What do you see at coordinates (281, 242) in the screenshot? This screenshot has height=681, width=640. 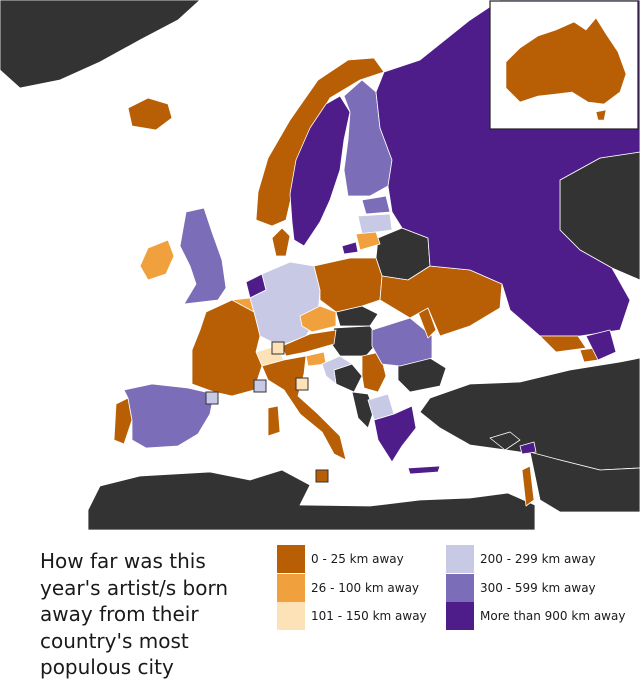 I see `country-denmark` at bounding box center [281, 242].